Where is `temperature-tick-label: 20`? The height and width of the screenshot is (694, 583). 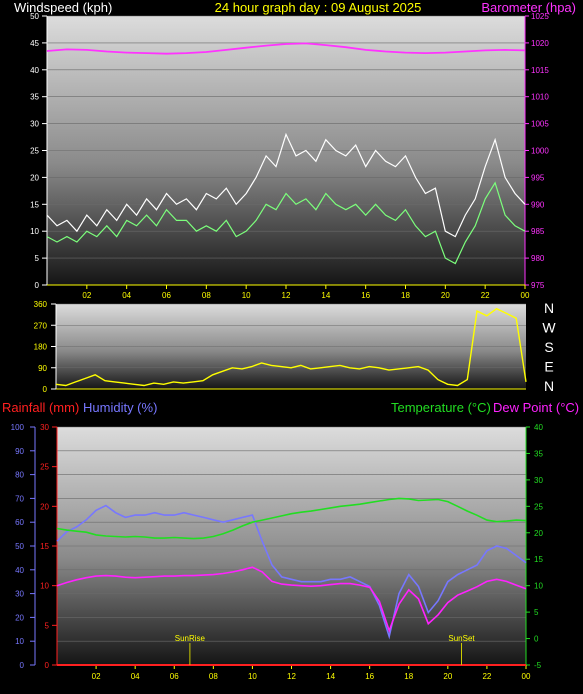
temperature-tick-label: 20 is located at coordinates (538, 533).